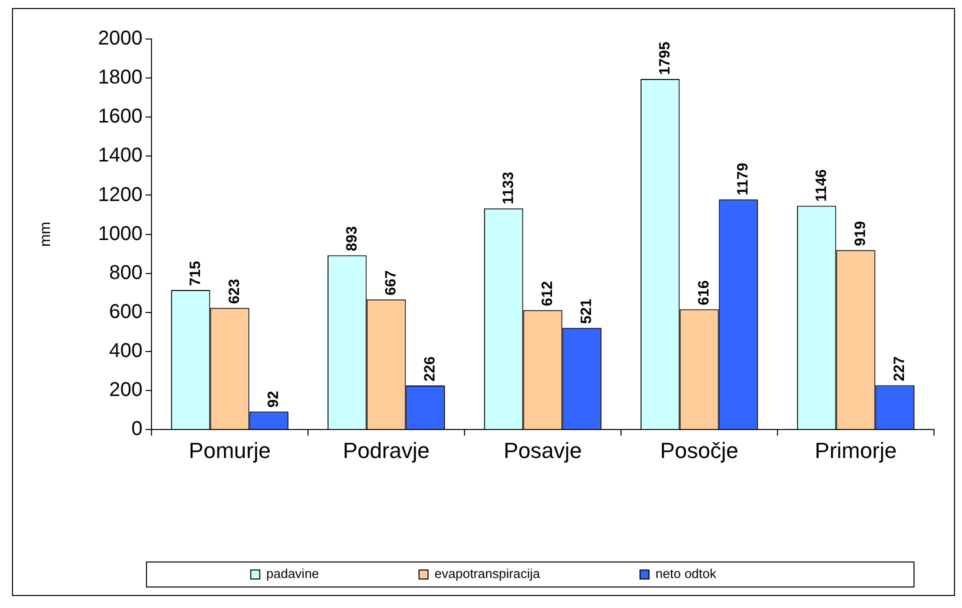 This screenshot has width=962, height=608. I want to click on y-tick-label: 600, so click(125, 311).